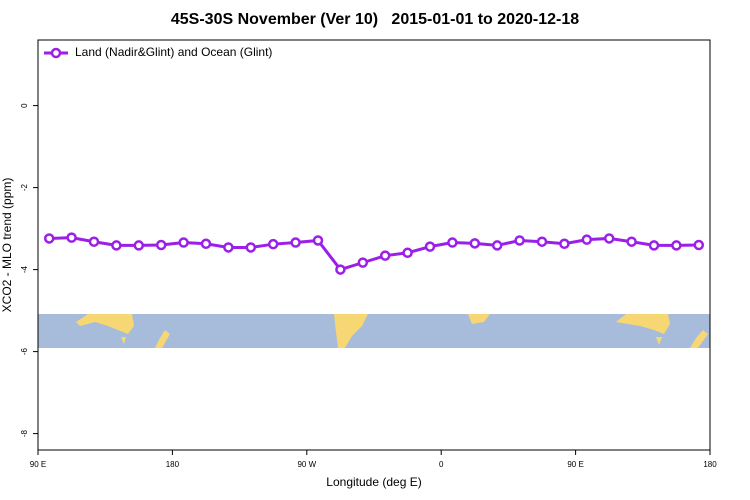  What do you see at coordinates (7, 245) in the screenshot?
I see `y-axis-label: XCO2 - MLO trend (ppm)` at bounding box center [7, 245].